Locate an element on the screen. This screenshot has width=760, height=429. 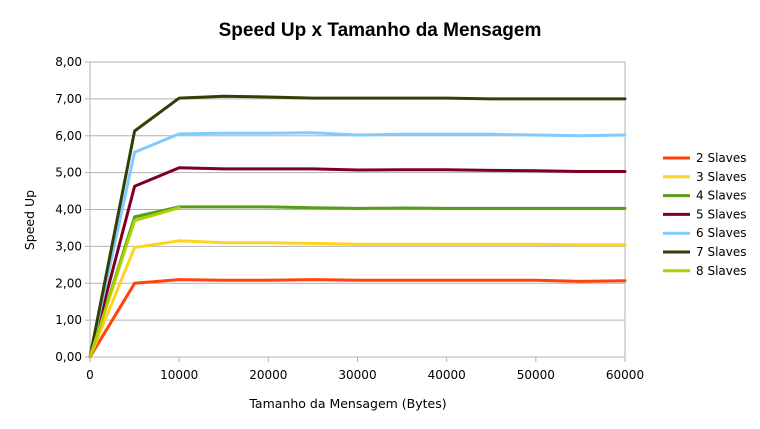
y-tick-label: 1,00 is located at coordinates (68, 320).